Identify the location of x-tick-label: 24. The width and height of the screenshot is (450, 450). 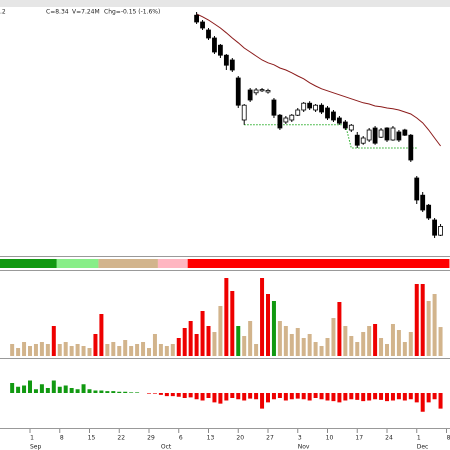
(389, 438).